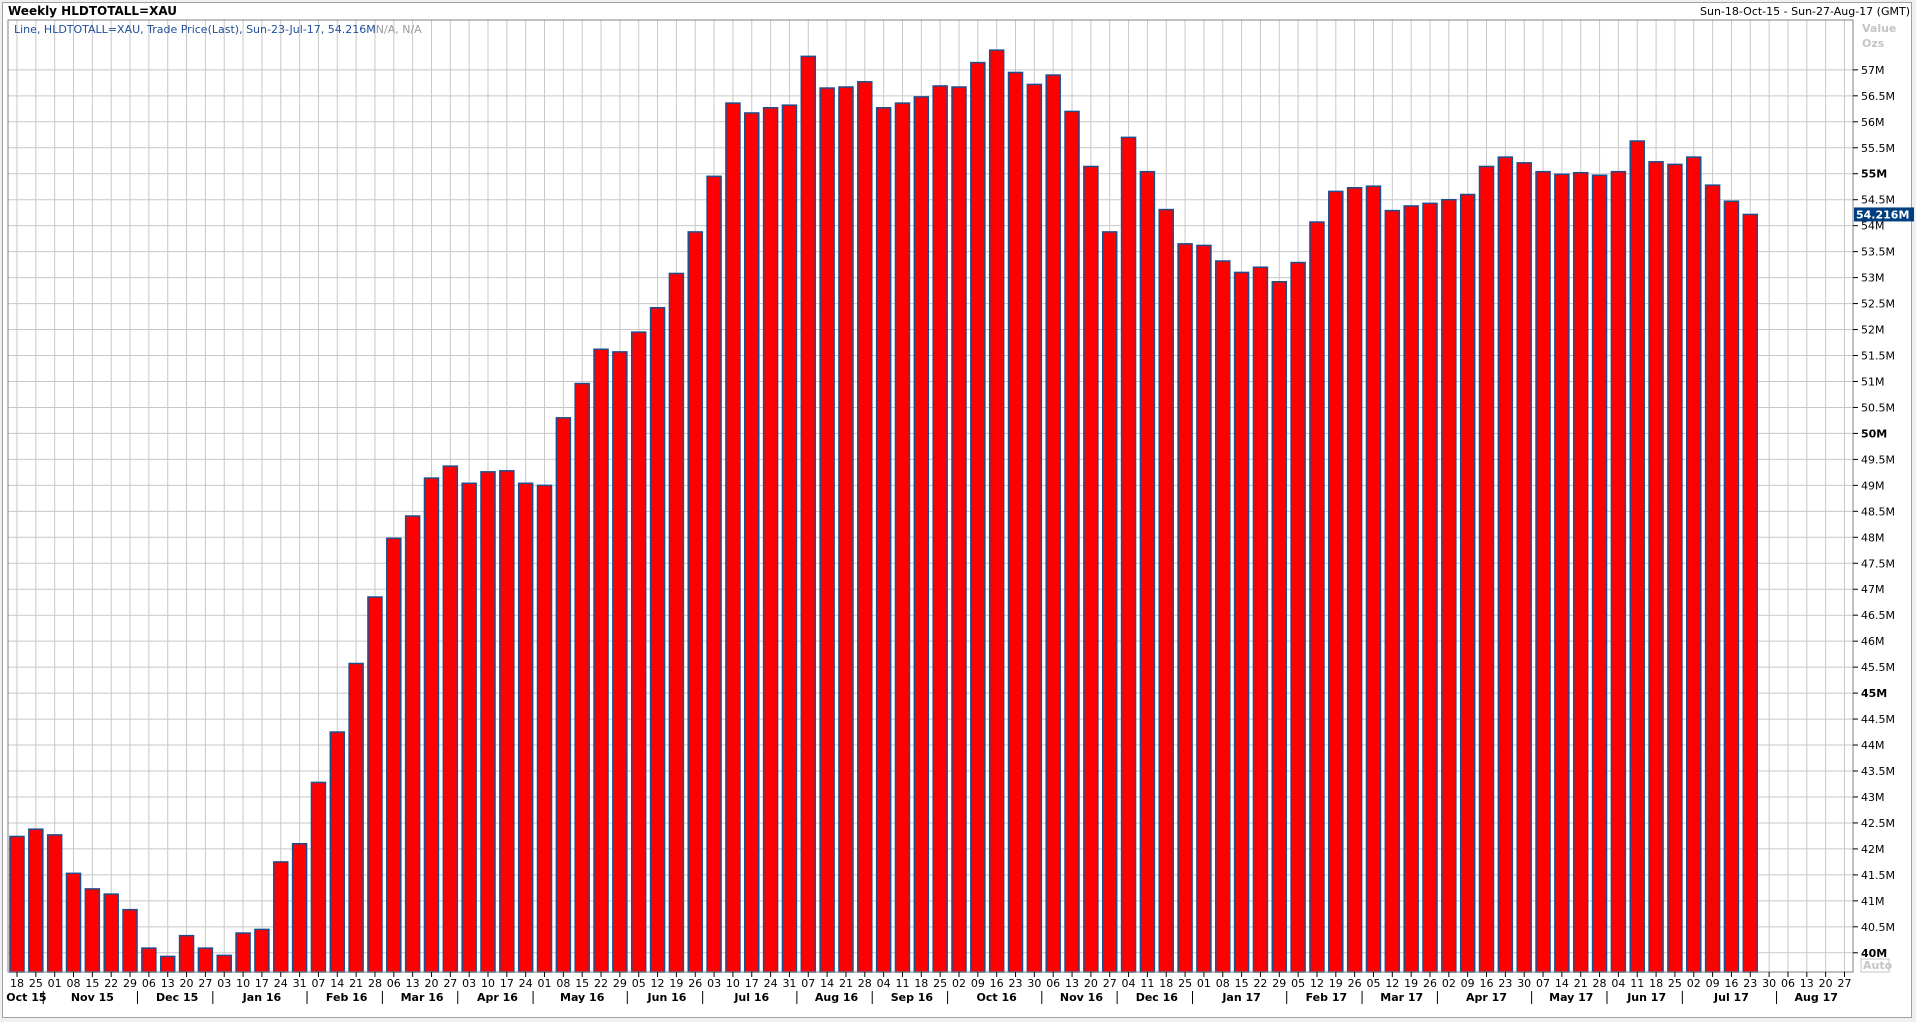  Describe the element at coordinates (1875, 965) in the screenshot. I see `auto-scale-button` at that location.